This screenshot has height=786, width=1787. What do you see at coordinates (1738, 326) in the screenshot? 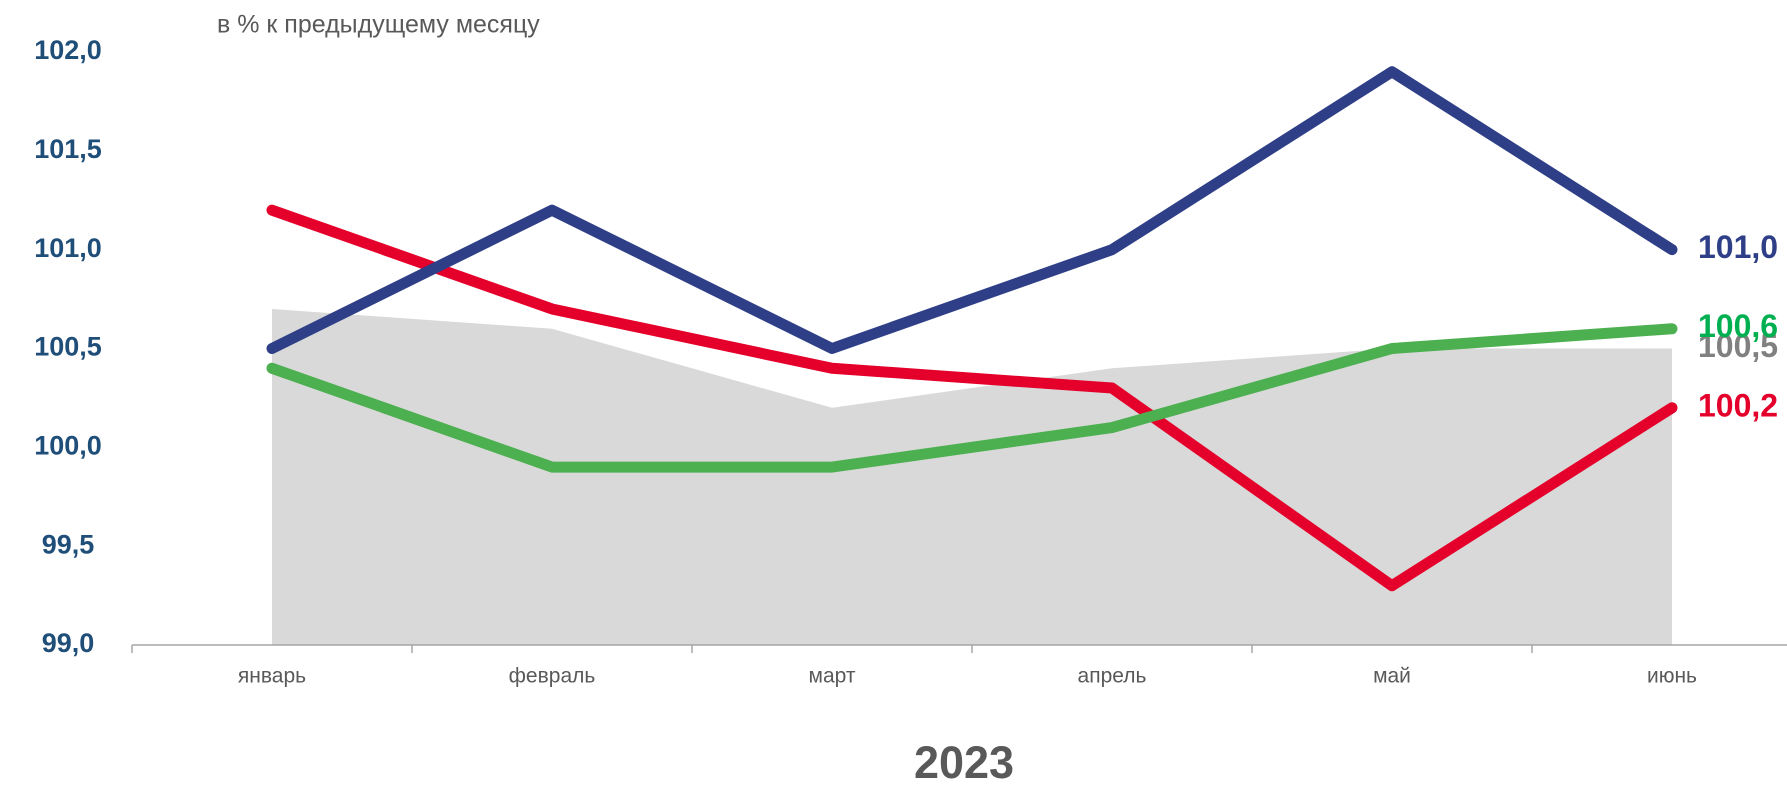
I see `data-label: 100,6` at bounding box center [1738, 326].